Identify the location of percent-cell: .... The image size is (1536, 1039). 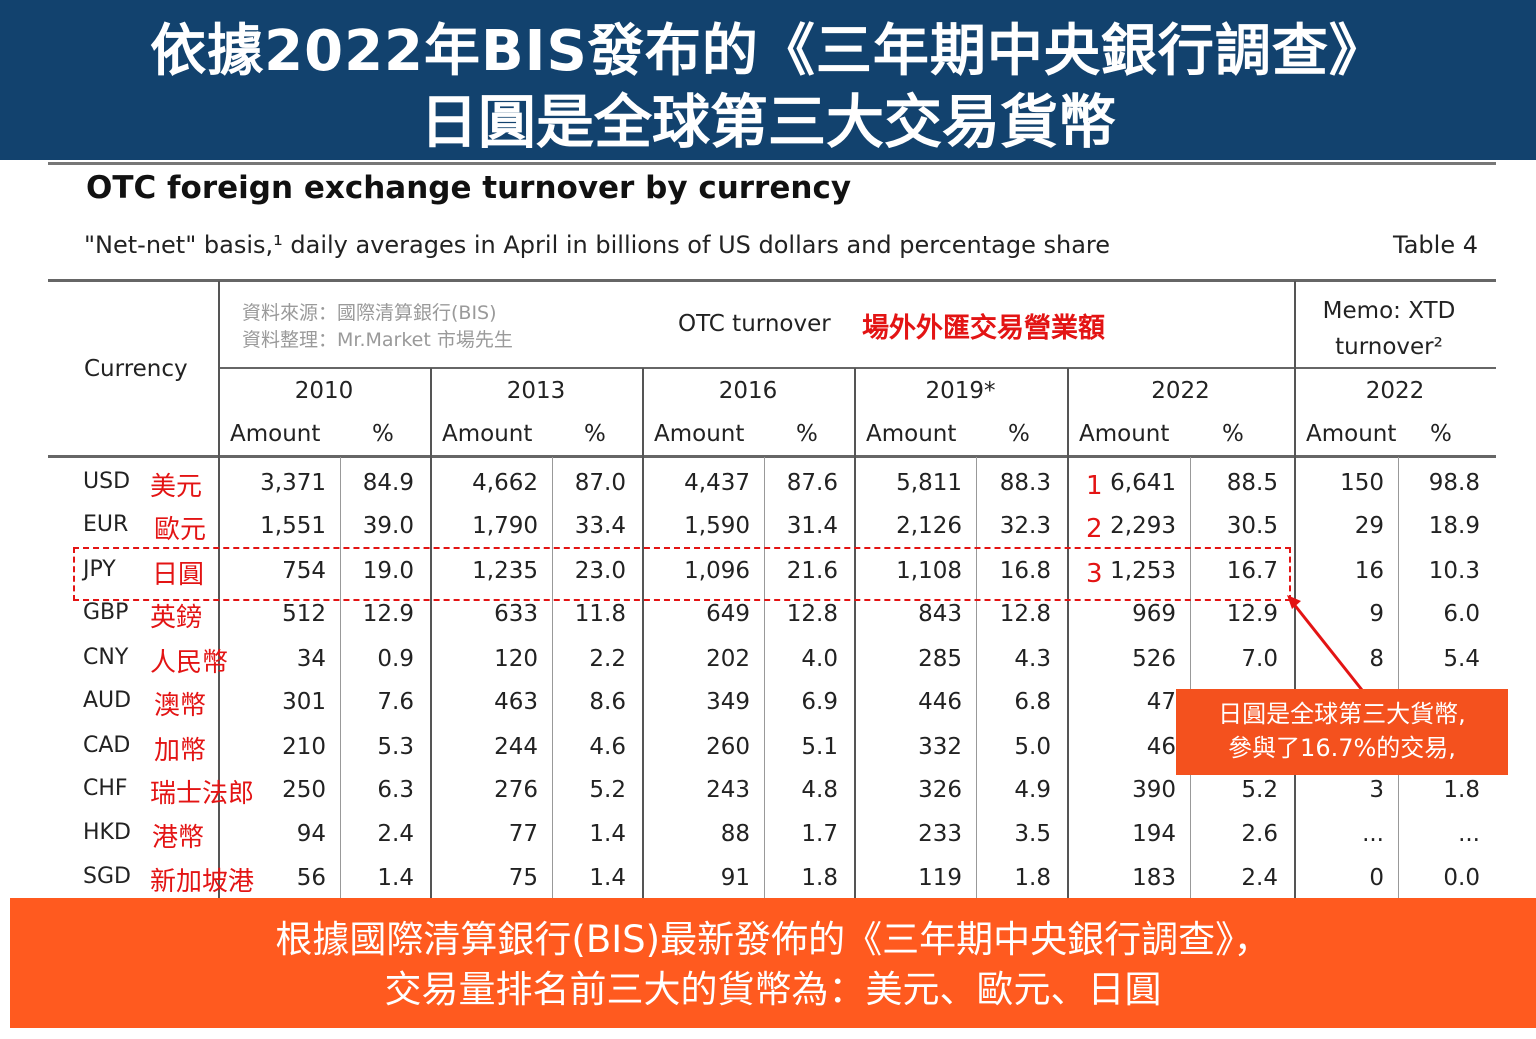
(1469, 834).